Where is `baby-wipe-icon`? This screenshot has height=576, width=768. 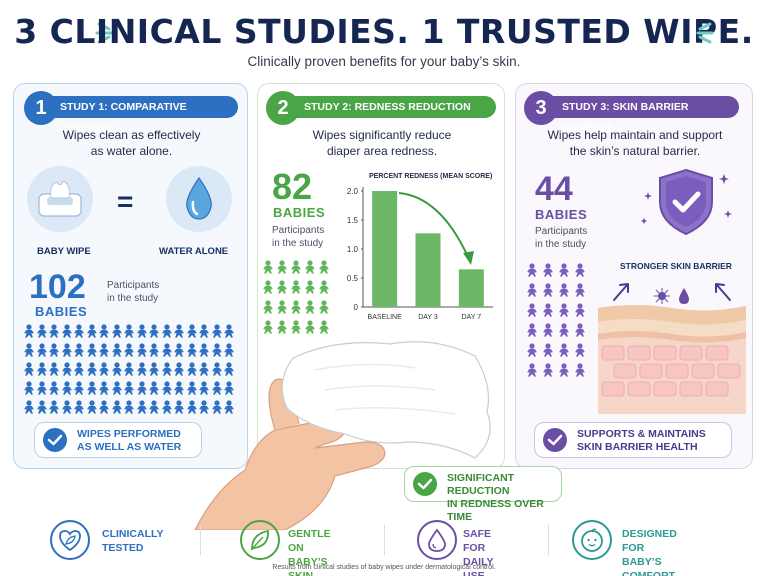 baby-wipe-icon is located at coordinates (60, 199).